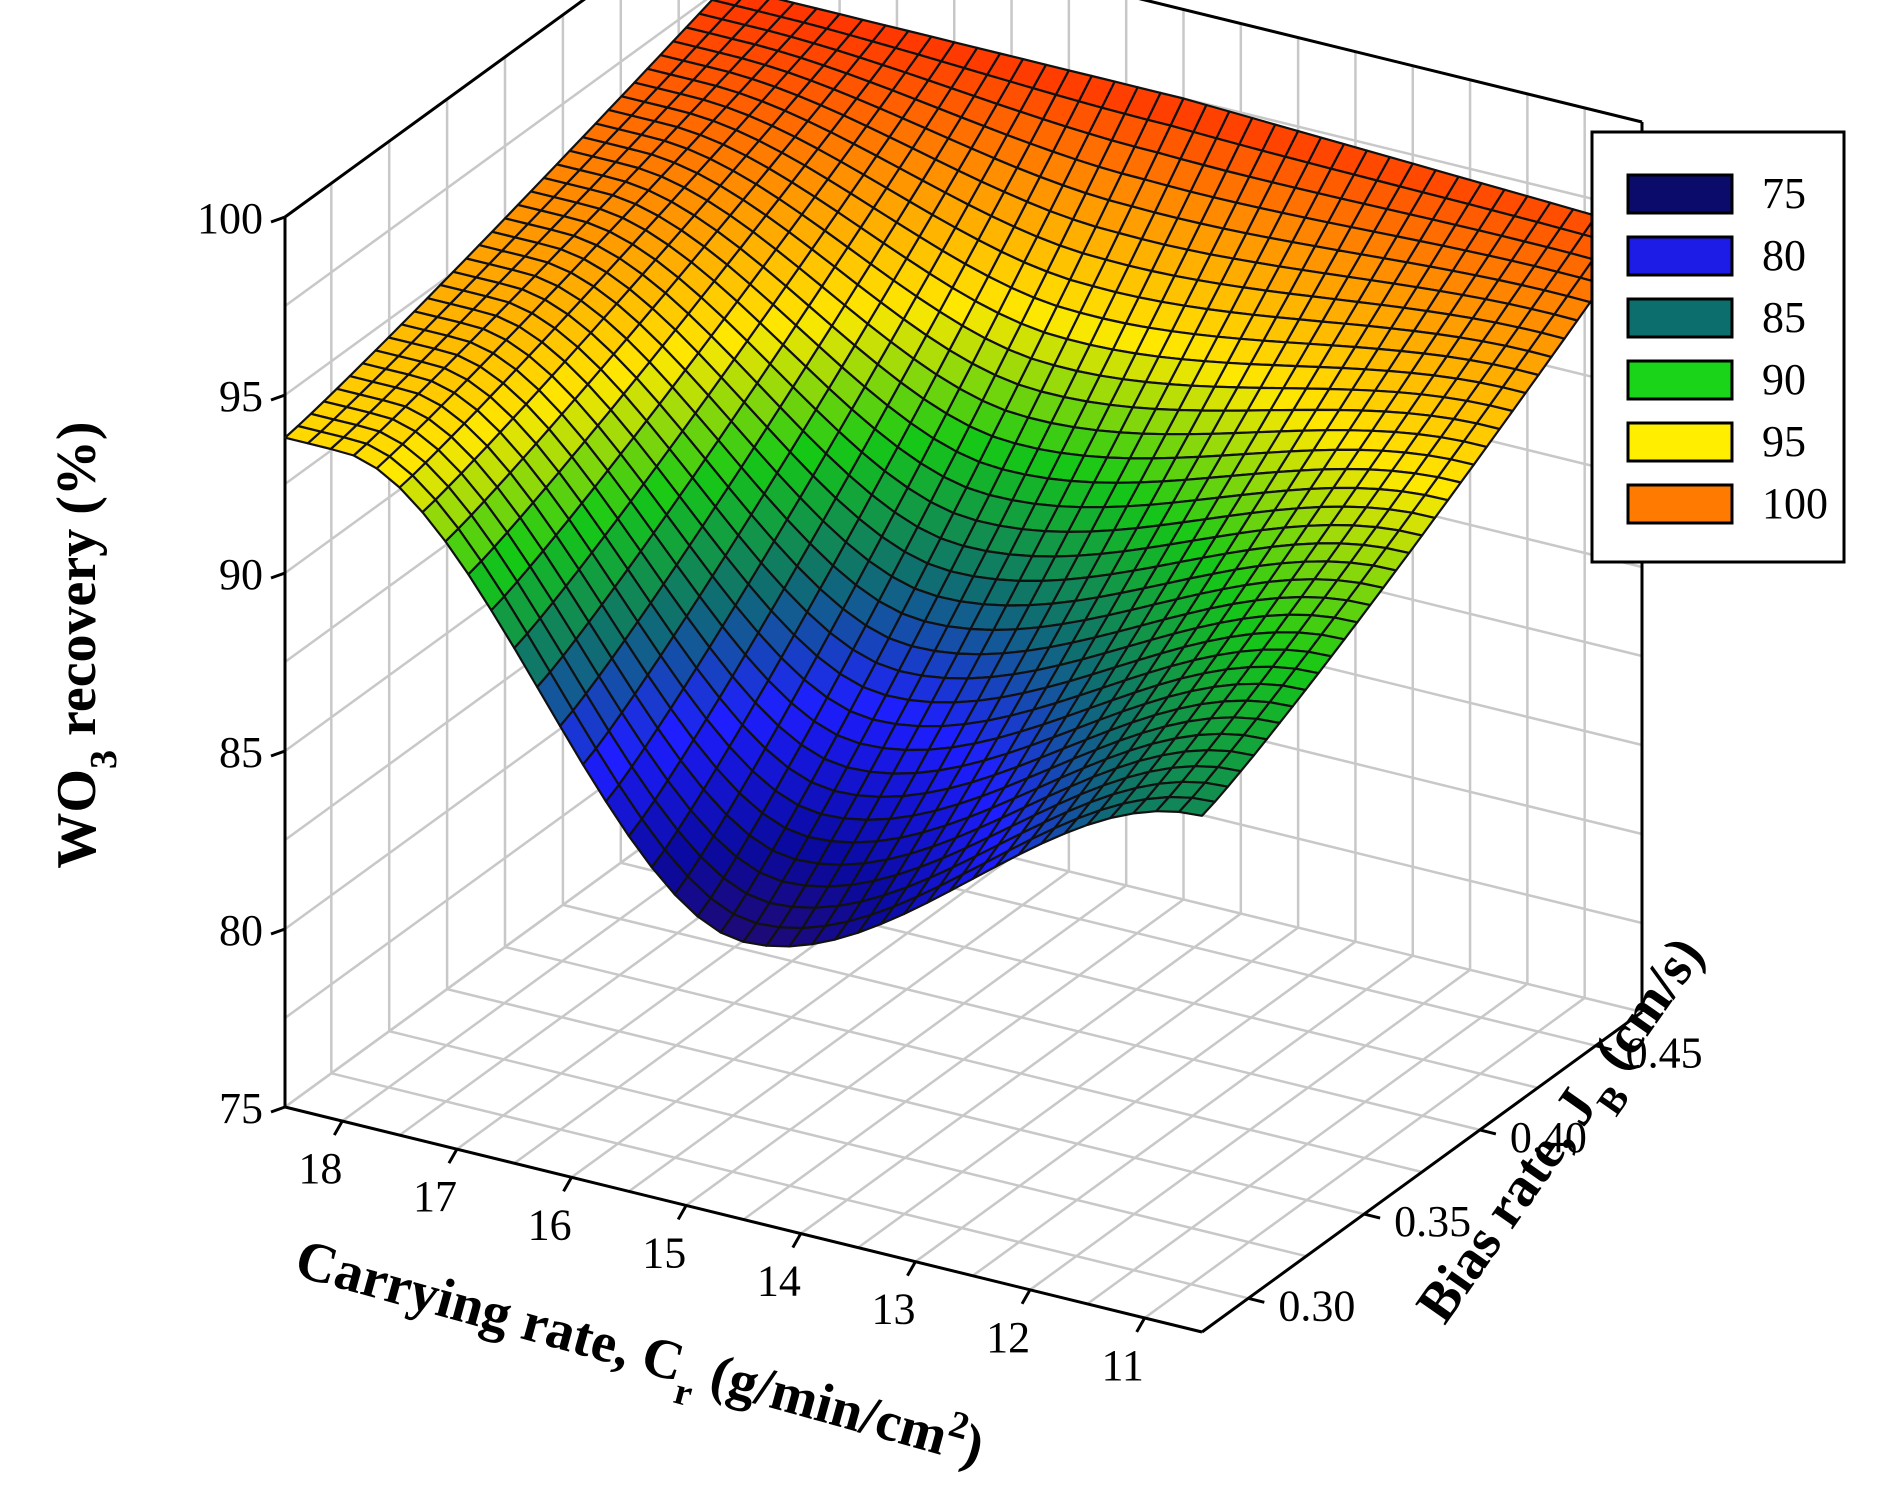 Image resolution: width=1900 pixels, height=1511 pixels. What do you see at coordinates (779, 1281) in the screenshot?
I see `x-tick-label: 14` at bounding box center [779, 1281].